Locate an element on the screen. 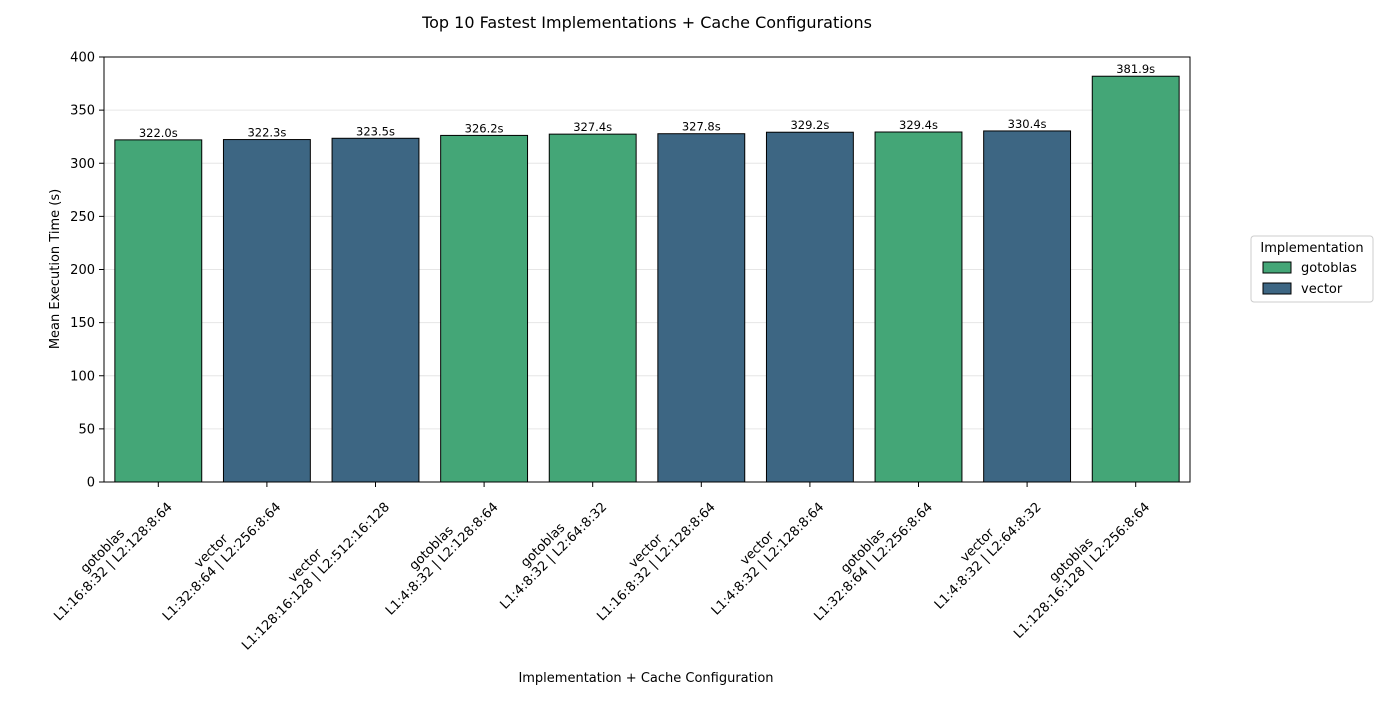 The height and width of the screenshot is (704, 1400). bar-value-label: 327.4s is located at coordinates (592, 127).